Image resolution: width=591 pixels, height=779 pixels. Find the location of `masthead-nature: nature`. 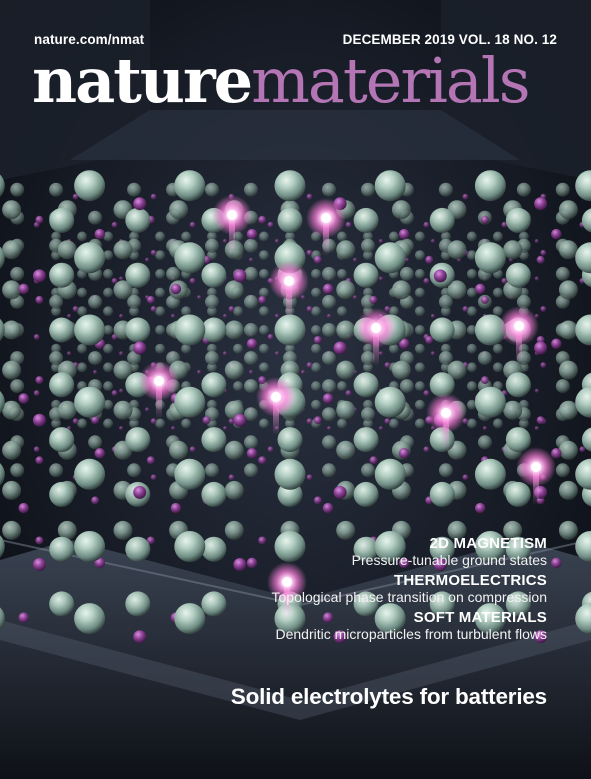

masthead-nature: nature is located at coordinates (142, 80).